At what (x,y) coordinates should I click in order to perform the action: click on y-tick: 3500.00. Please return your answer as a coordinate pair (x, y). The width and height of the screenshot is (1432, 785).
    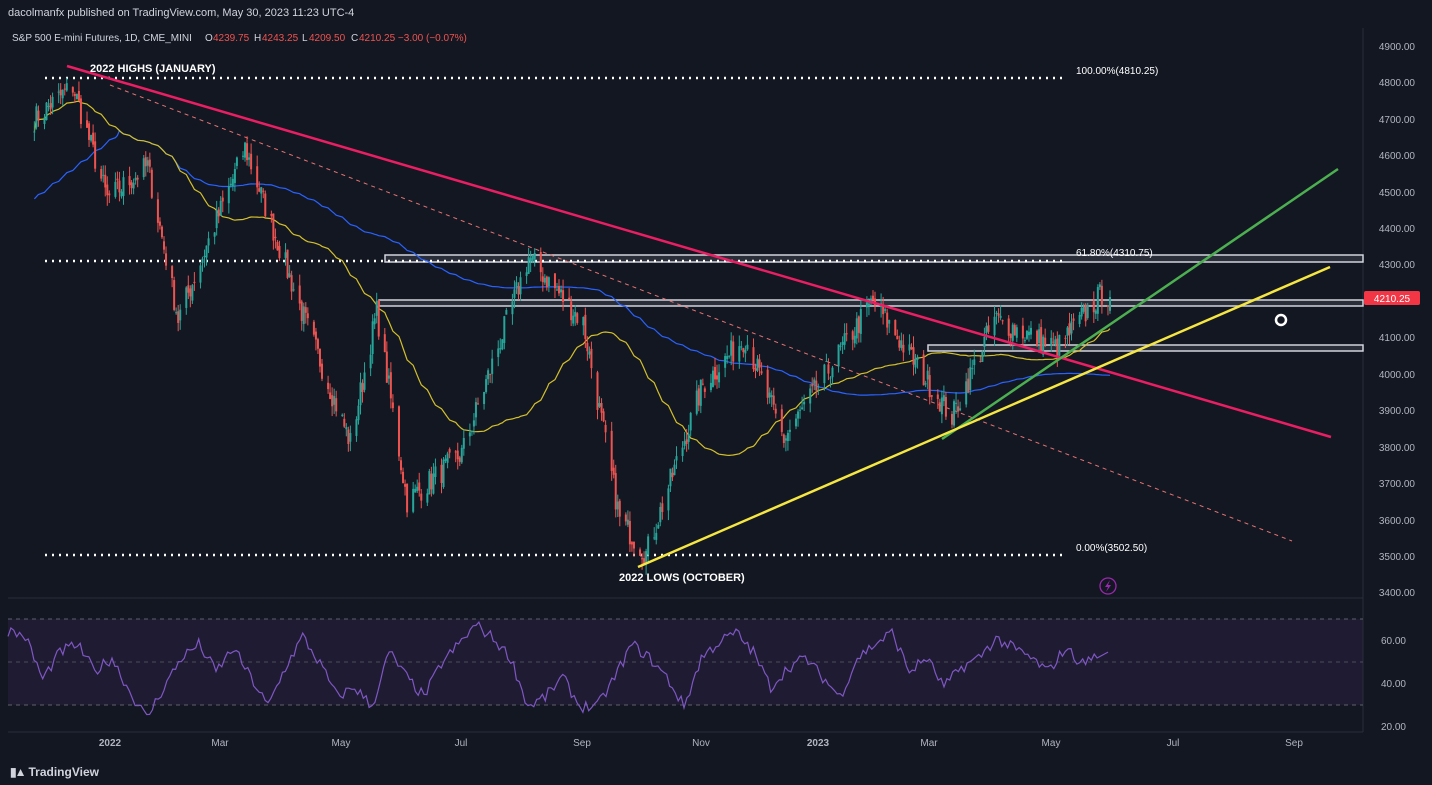
    Looking at the image, I should click on (1397, 557).